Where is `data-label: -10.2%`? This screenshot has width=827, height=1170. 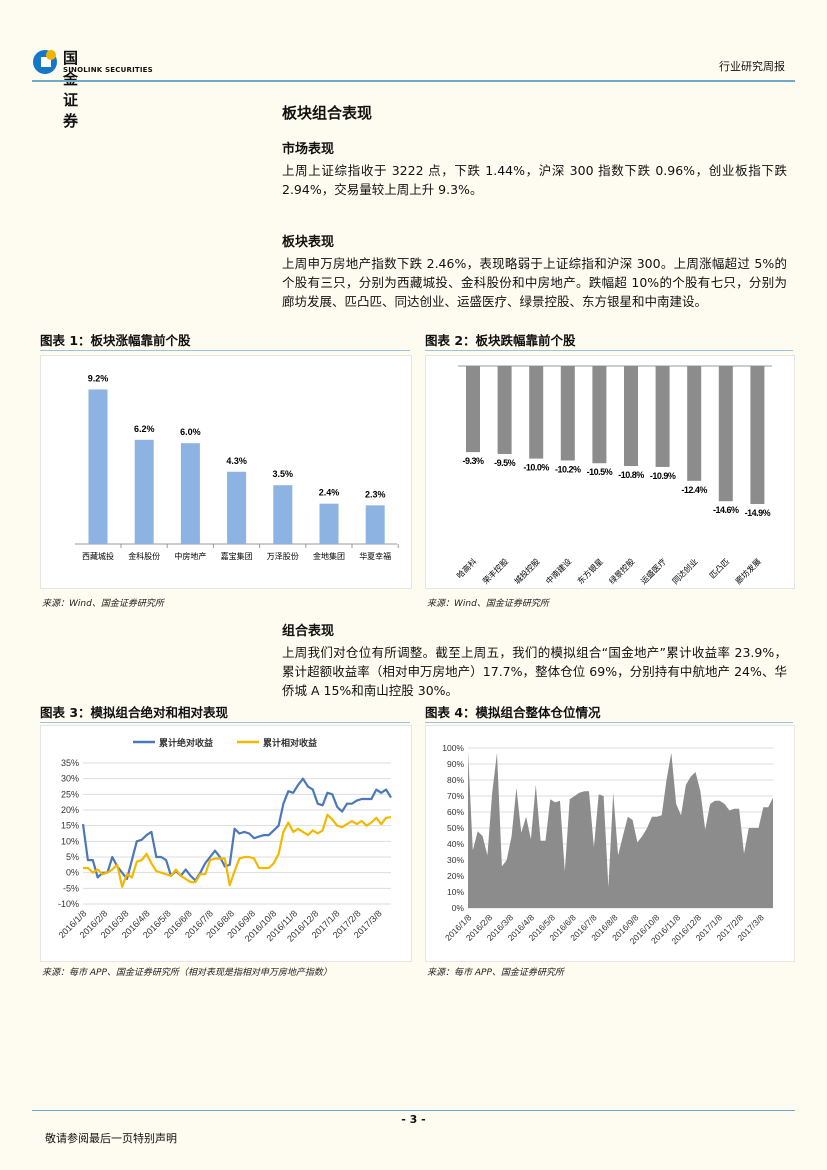
data-label: -10.2% is located at coordinates (568, 469).